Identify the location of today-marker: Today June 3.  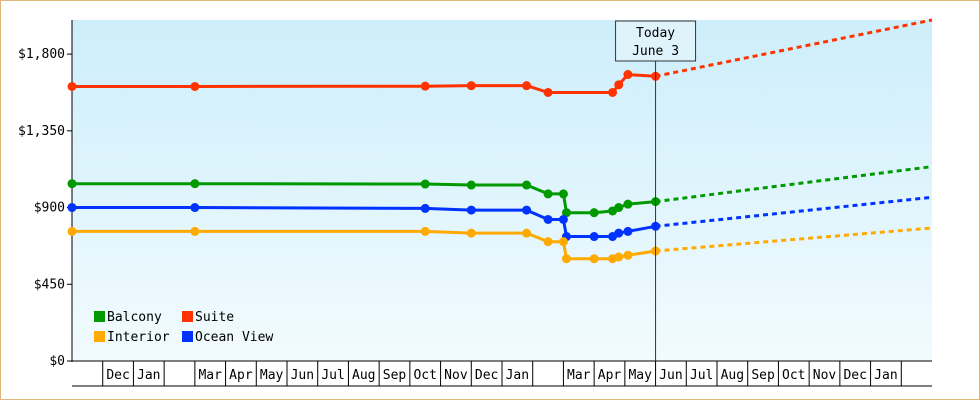
(656, 190).